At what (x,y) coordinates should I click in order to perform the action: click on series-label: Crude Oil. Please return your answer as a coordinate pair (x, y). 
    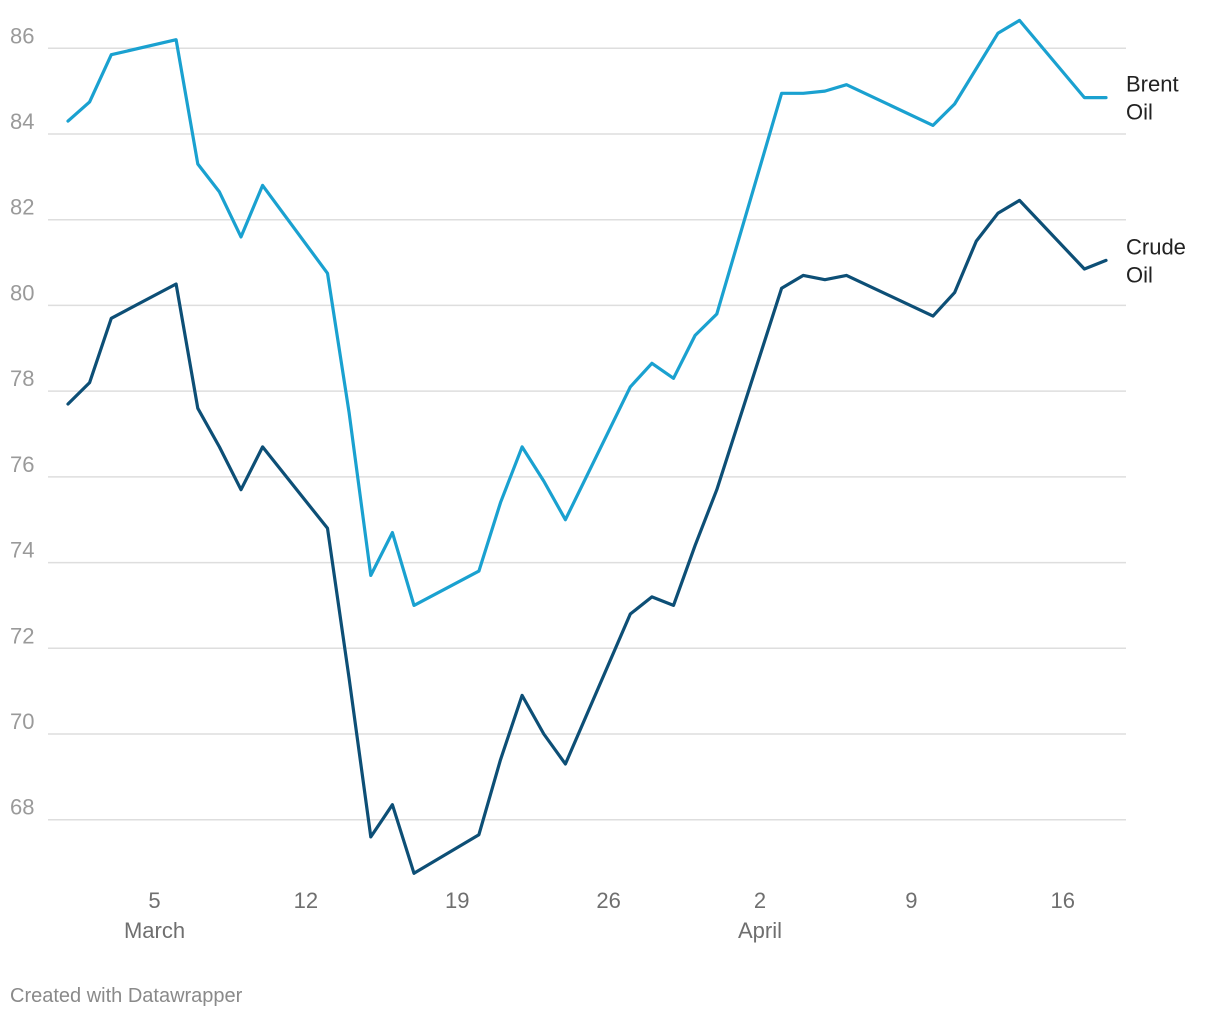
    Looking at the image, I should click on (1156, 260).